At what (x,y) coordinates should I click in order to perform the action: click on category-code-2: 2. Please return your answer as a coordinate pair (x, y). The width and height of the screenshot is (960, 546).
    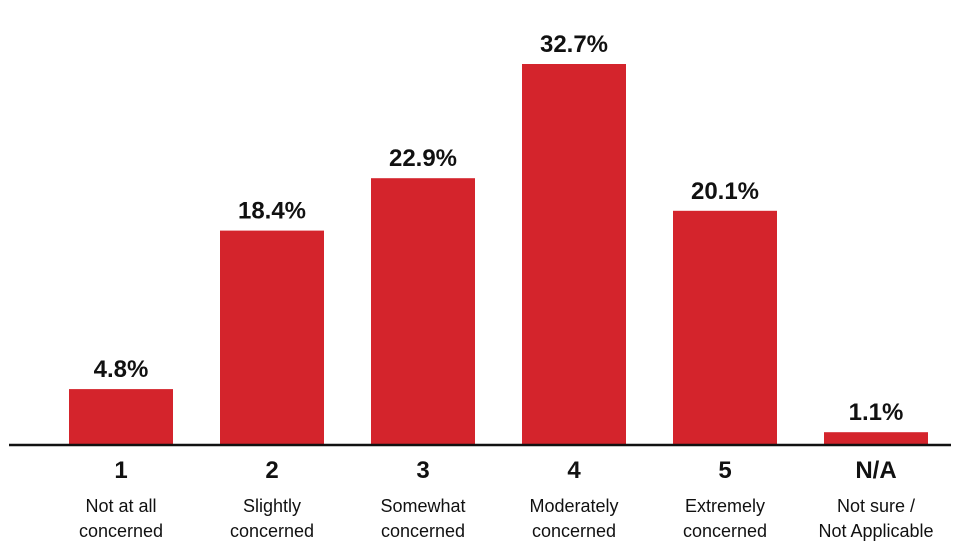
    Looking at the image, I should click on (271, 470).